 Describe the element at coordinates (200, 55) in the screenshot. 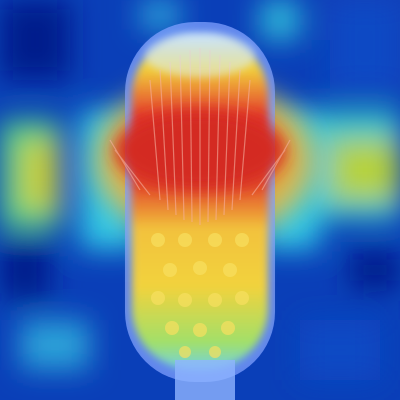

I see `top-cap` at that location.